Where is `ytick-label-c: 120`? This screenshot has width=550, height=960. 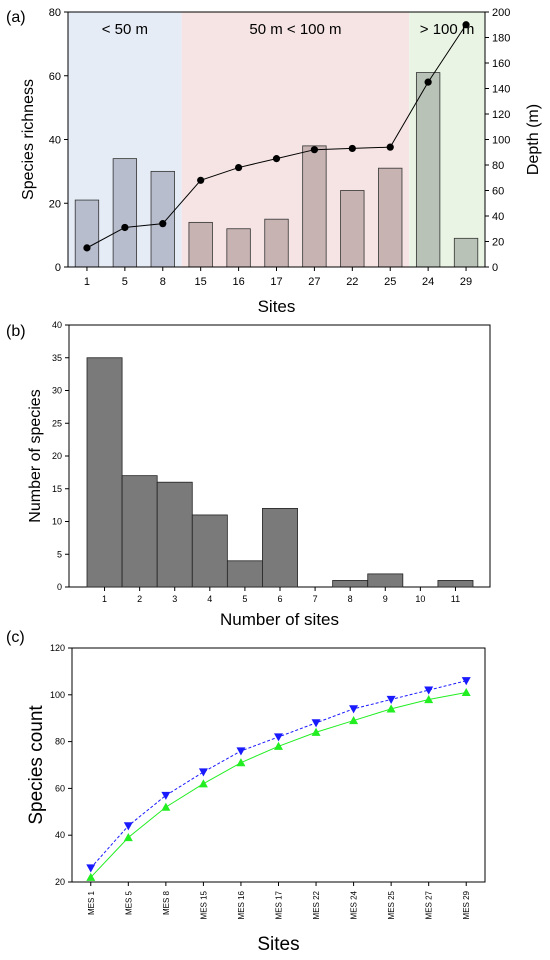 ytick-label-c: 120 is located at coordinates (57, 648).